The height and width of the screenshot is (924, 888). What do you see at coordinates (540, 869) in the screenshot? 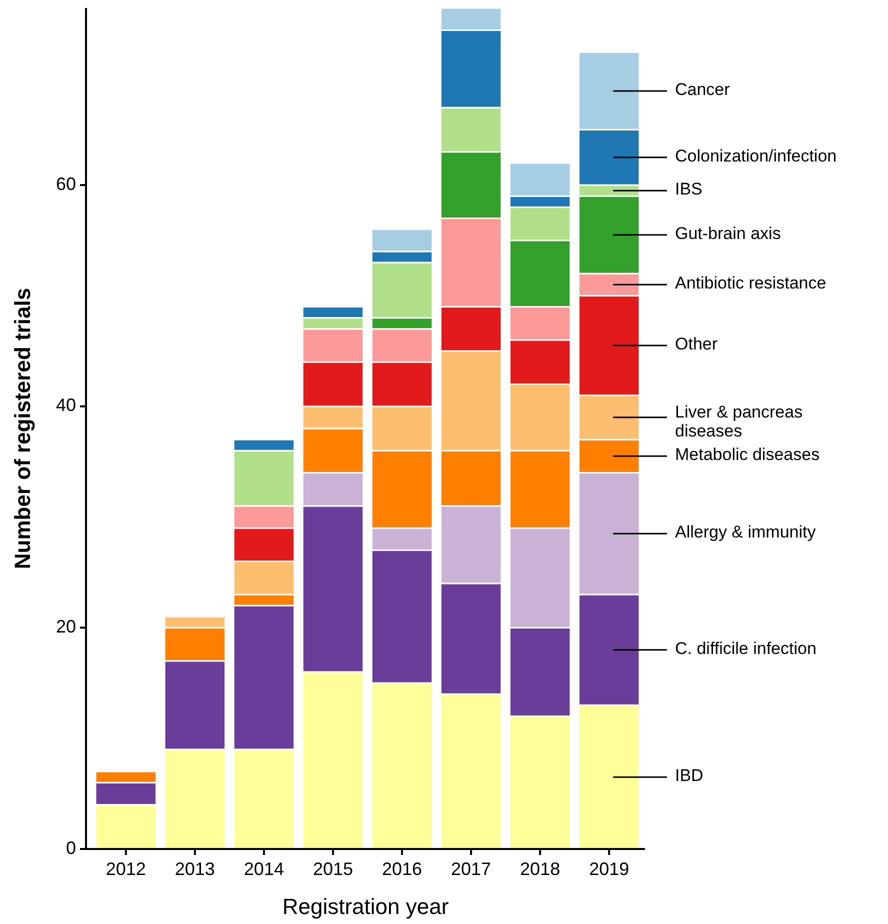
I see `x-tick-label: 2018` at bounding box center [540, 869].